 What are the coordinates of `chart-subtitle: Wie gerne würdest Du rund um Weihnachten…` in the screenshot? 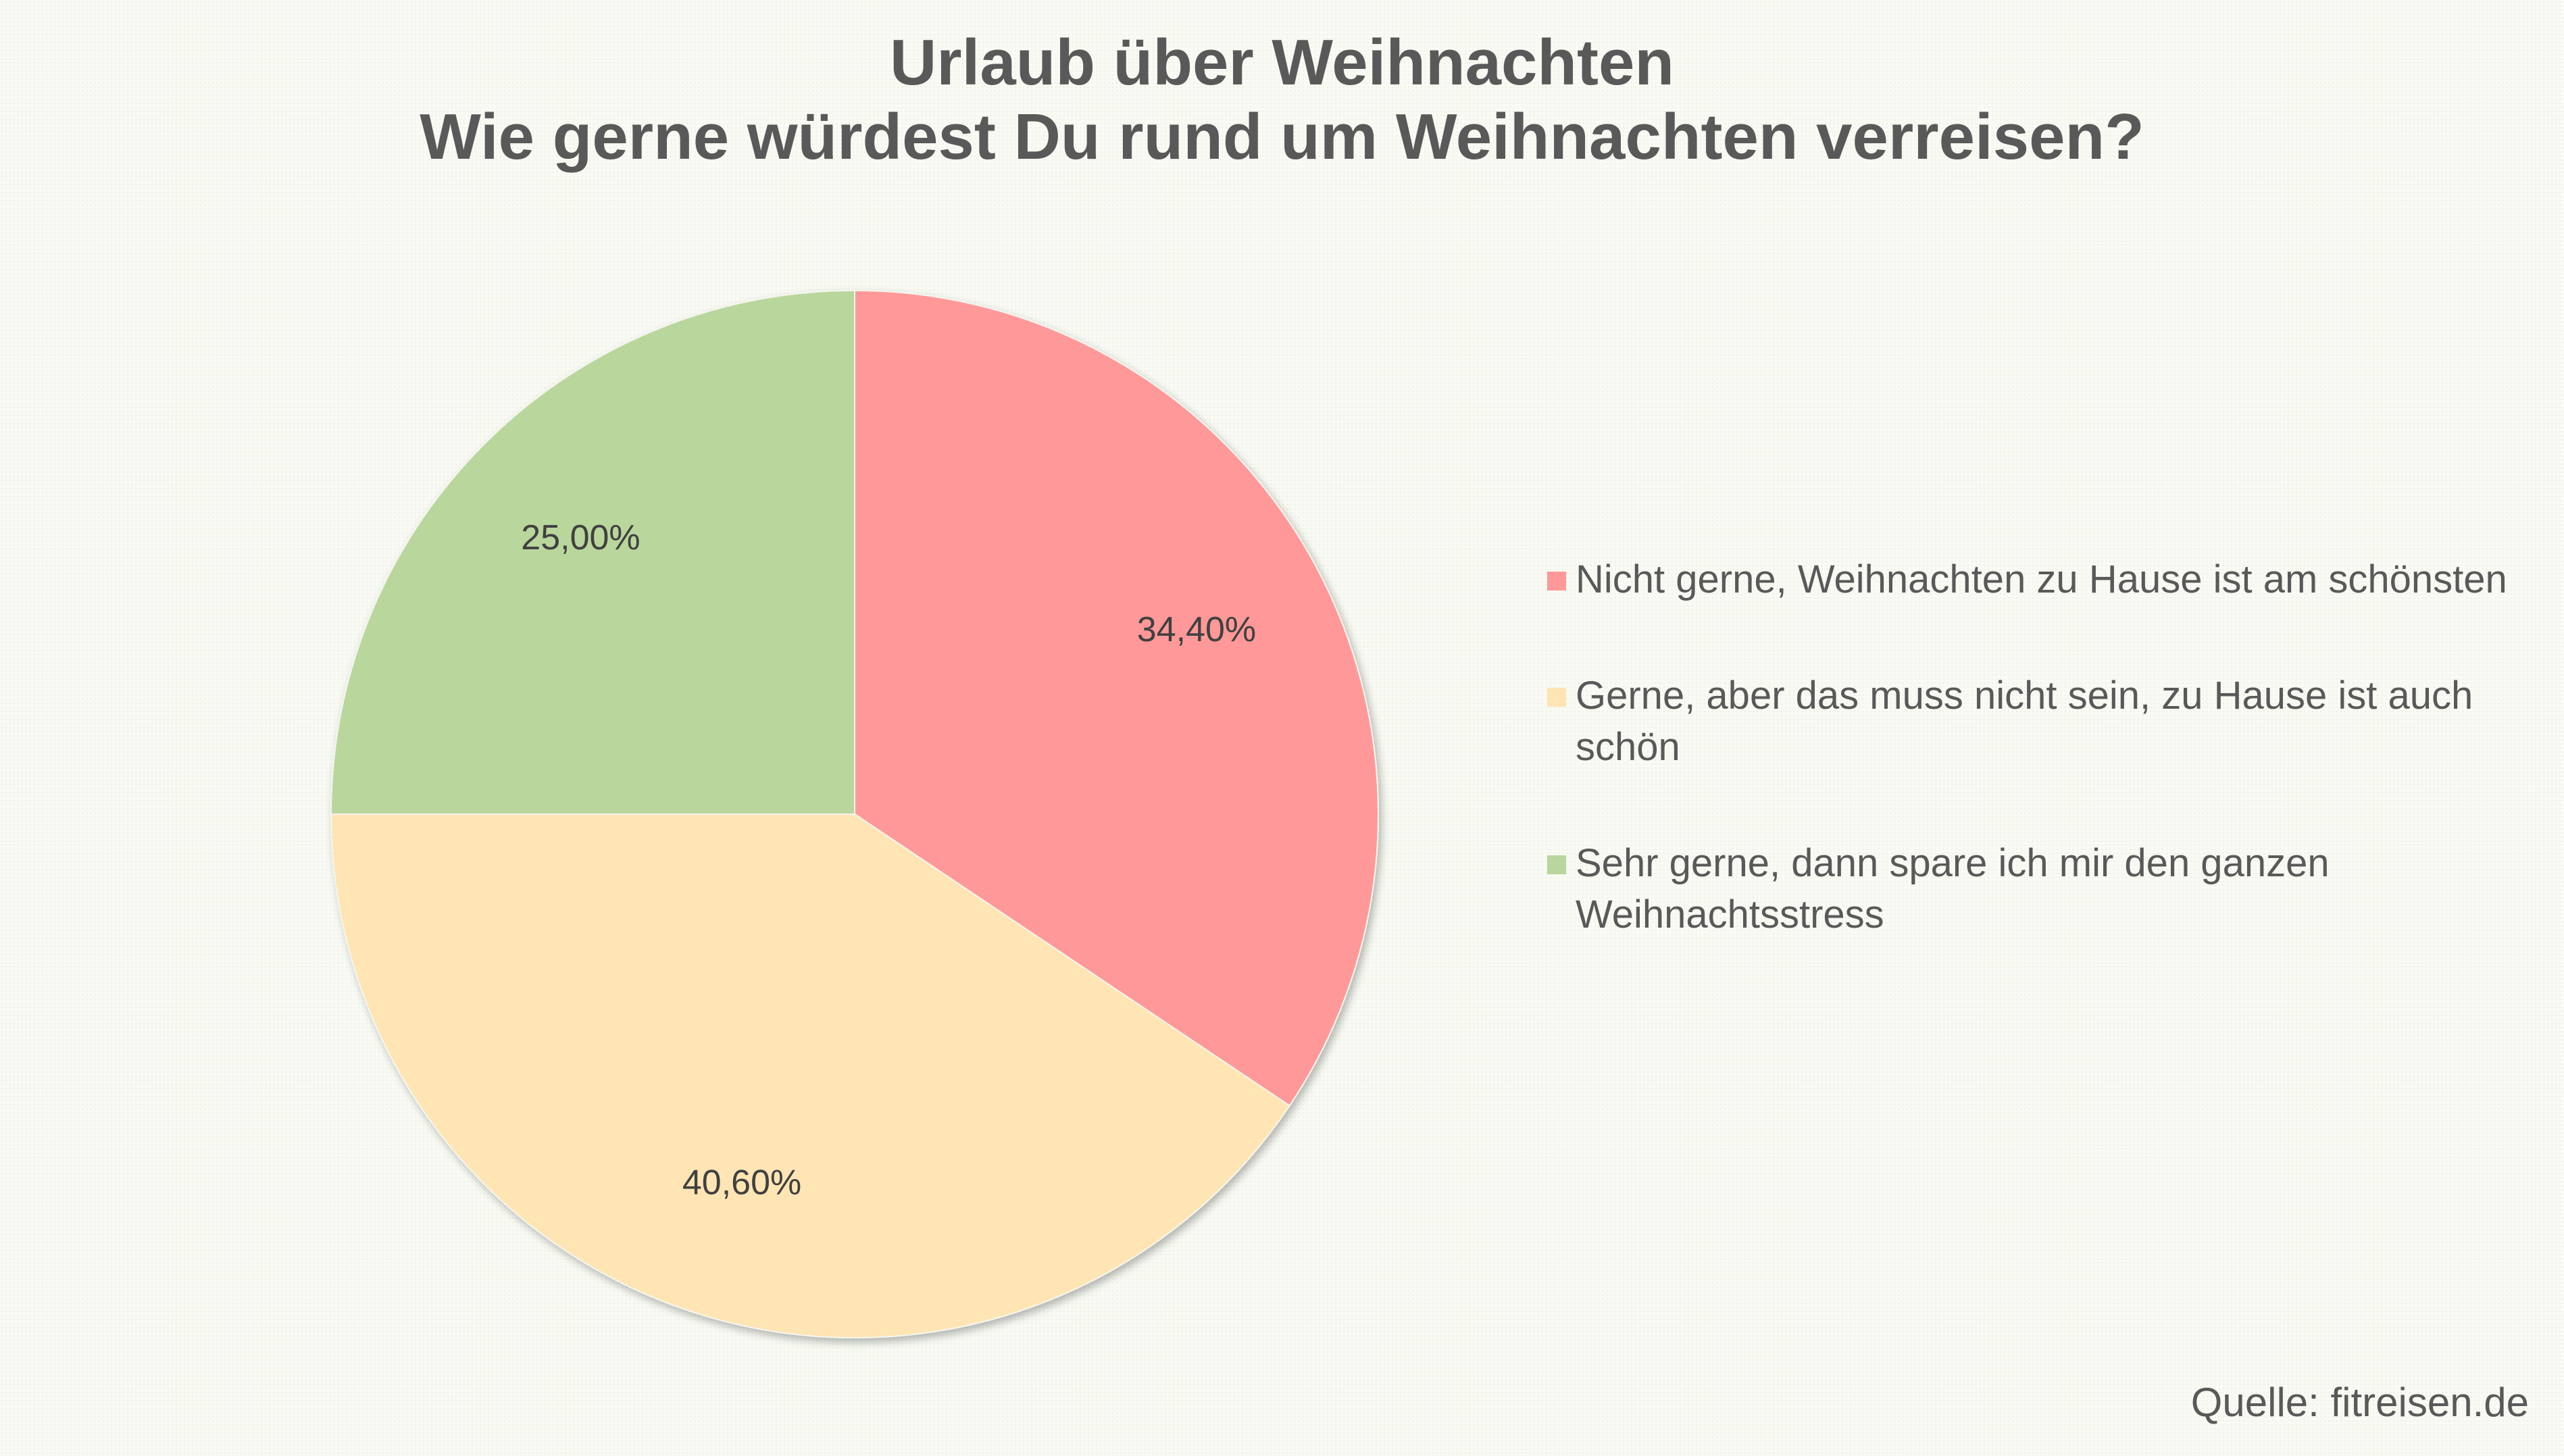 It's located at (1282, 137).